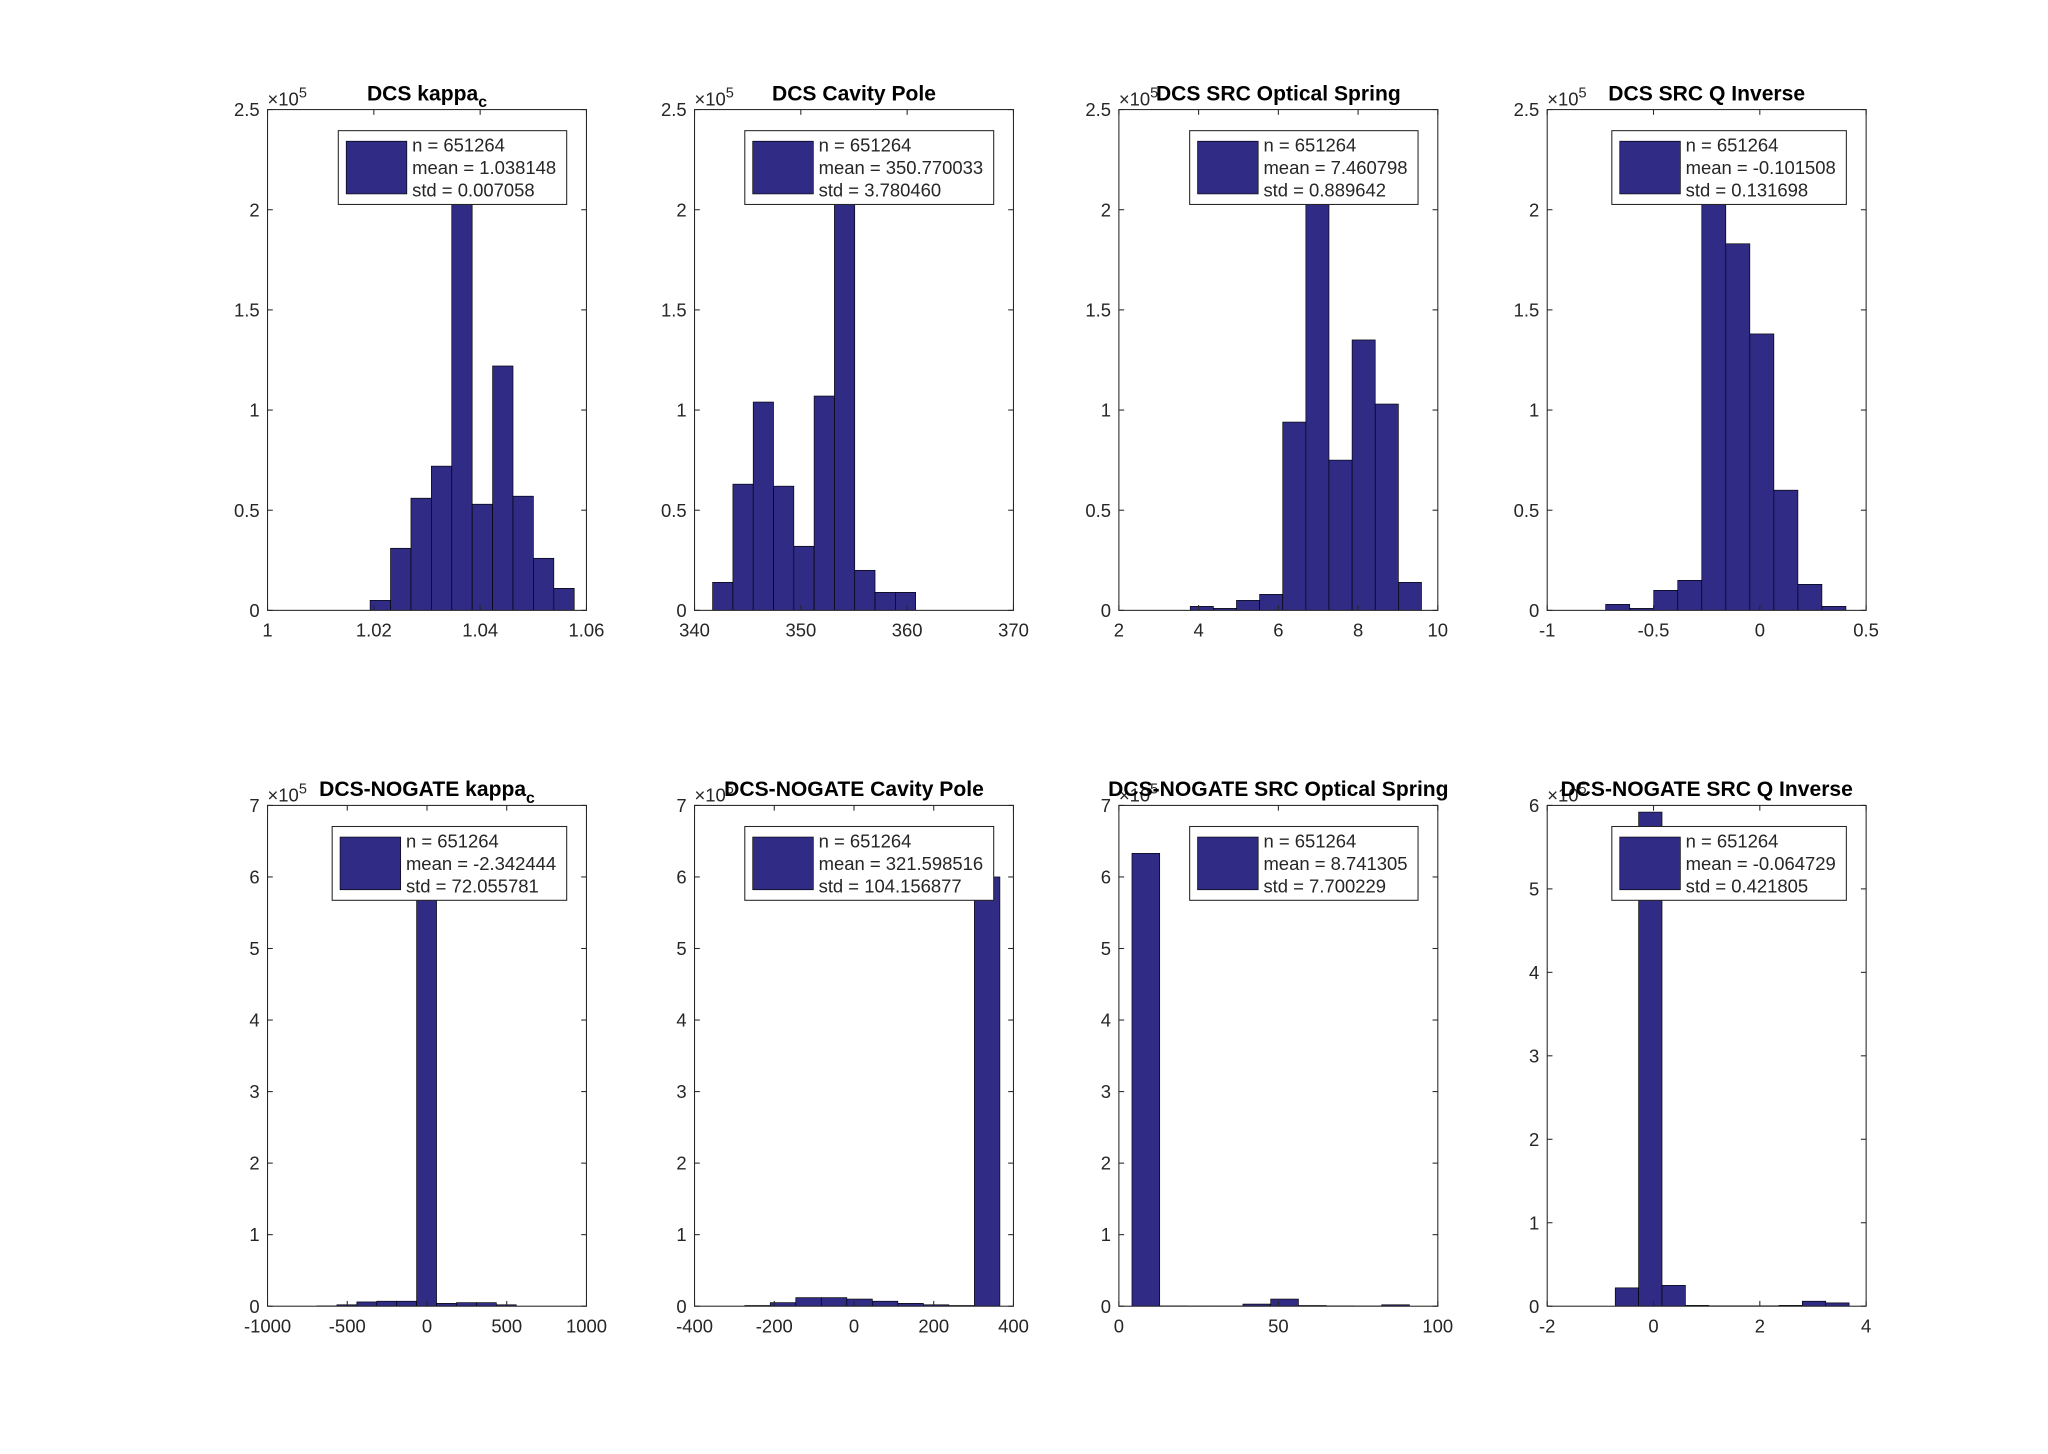 The width and height of the screenshot is (2048, 1454). Describe the element at coordinates (1335, 863) in the screenshot. I see `legend-entry: mean = 8.741305` at that location.